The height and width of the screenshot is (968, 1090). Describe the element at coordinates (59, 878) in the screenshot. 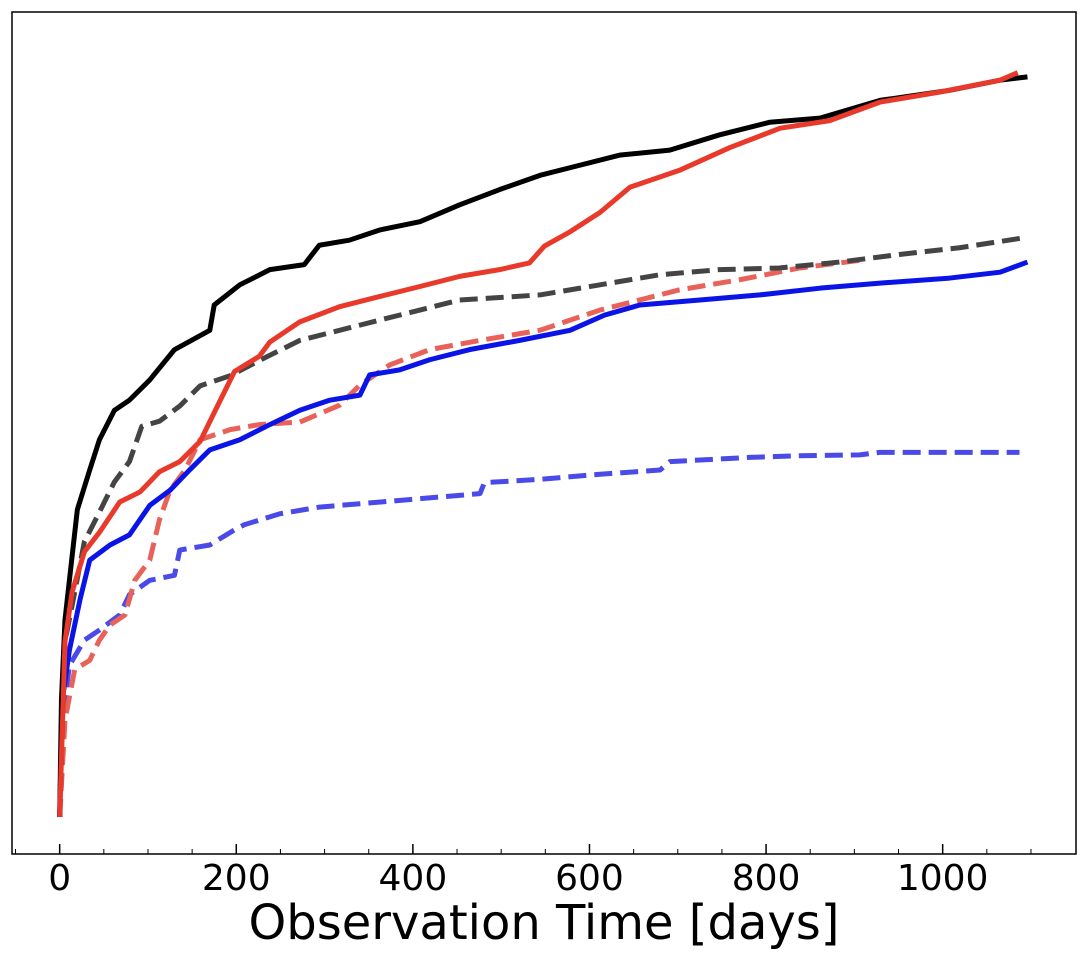

I see `x-tick-label: 0` at that location.